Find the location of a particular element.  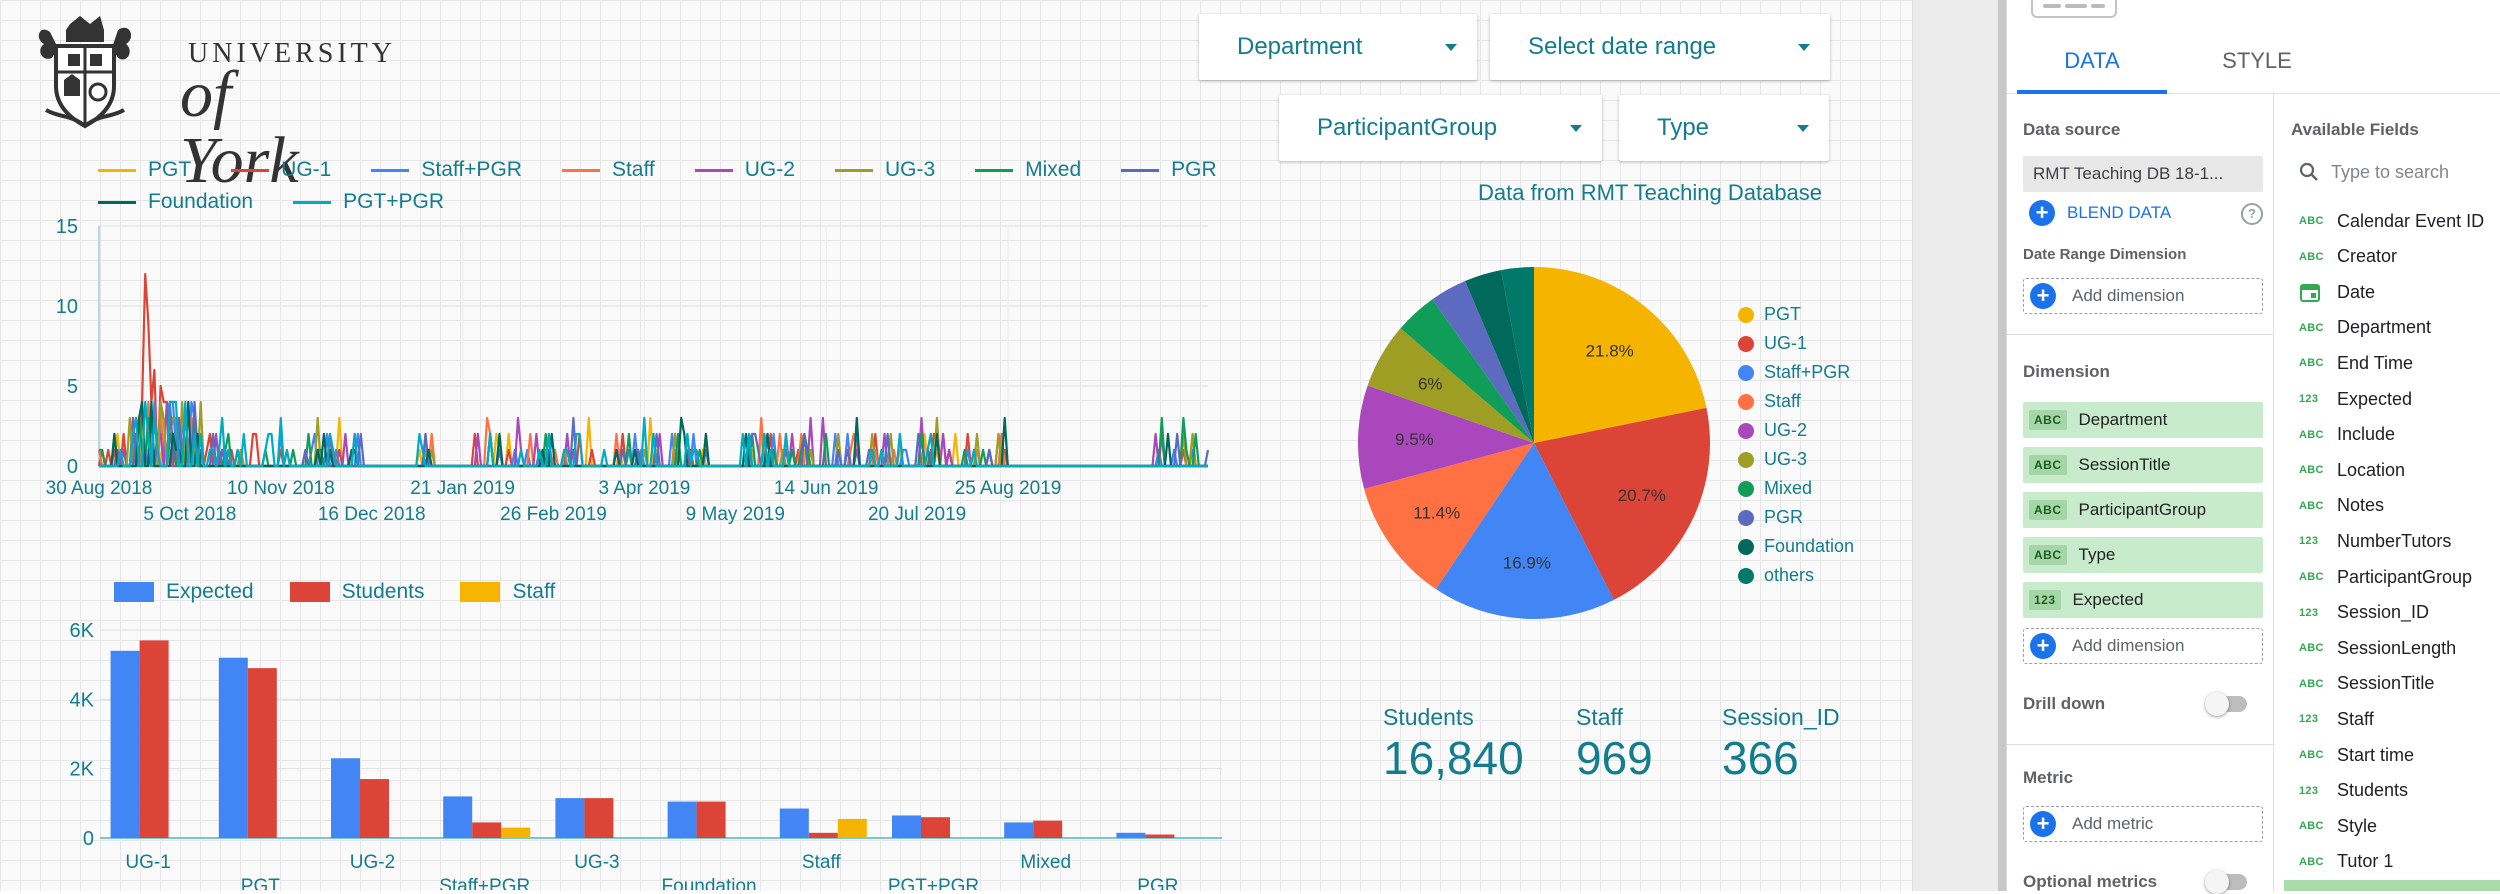

available-field: ABC SessionLength is located at coordinates (2377, 648).